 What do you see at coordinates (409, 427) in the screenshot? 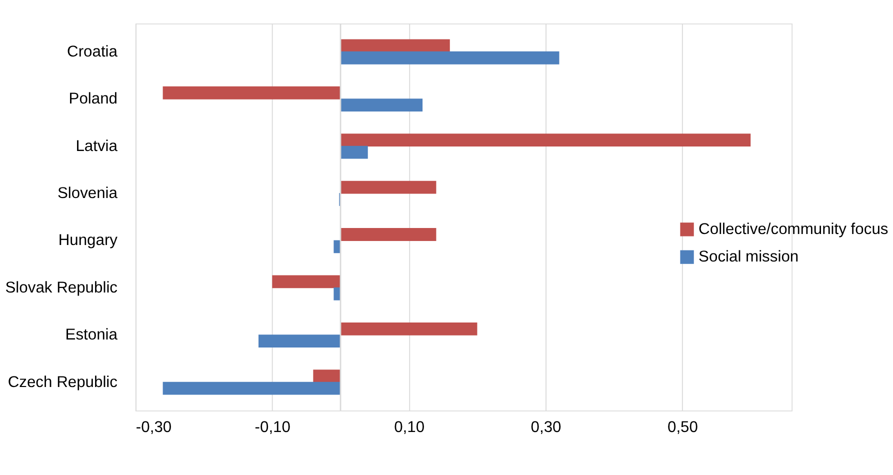
I see `x-tick-label: 0,10` at bounding box center [409, 427].